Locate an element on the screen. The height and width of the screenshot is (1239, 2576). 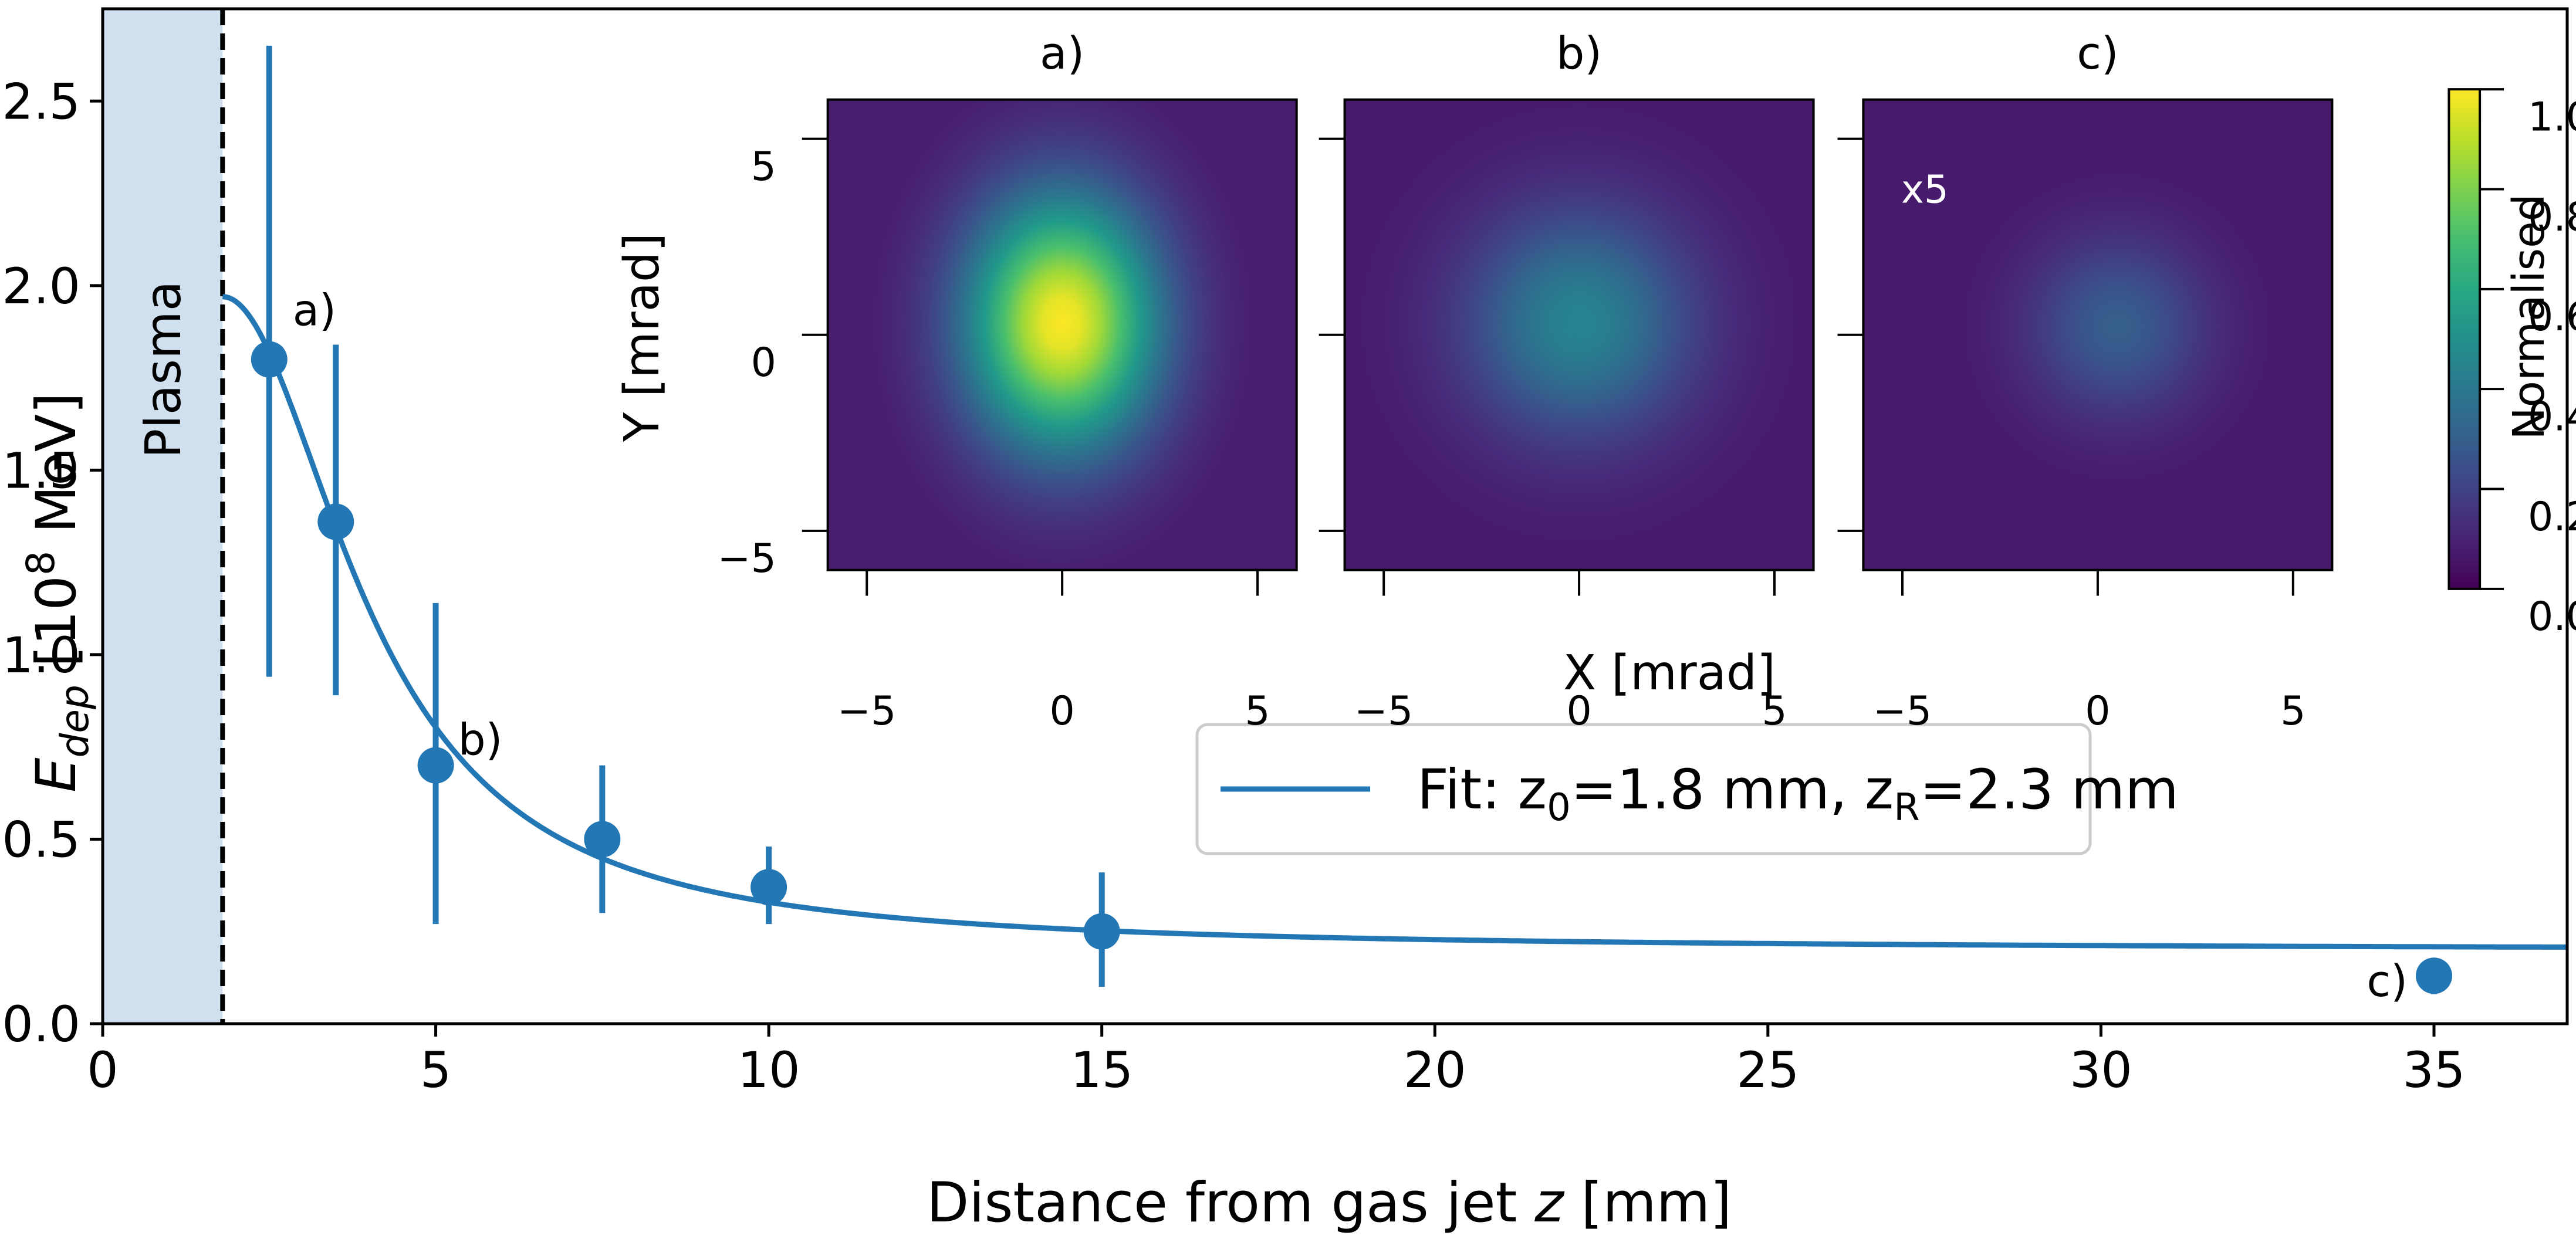
x-tick-label: 25 is located at coordinates (1767, 1070).